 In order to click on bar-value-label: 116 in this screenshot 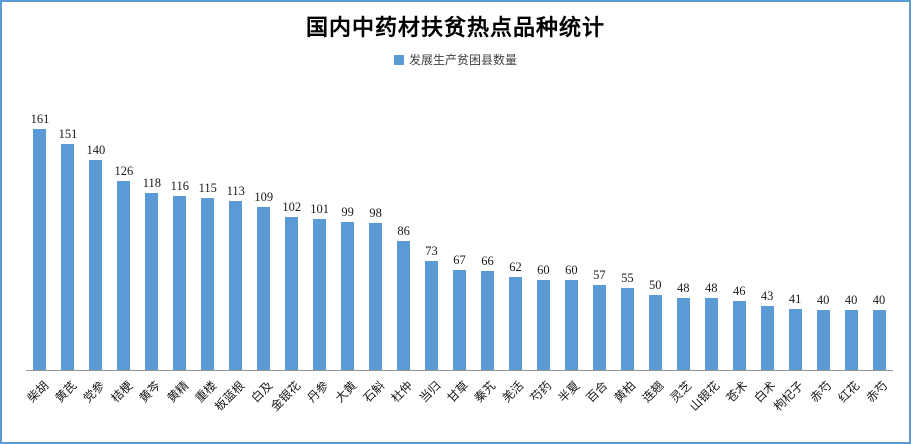, I will do `click(179, 186)`.